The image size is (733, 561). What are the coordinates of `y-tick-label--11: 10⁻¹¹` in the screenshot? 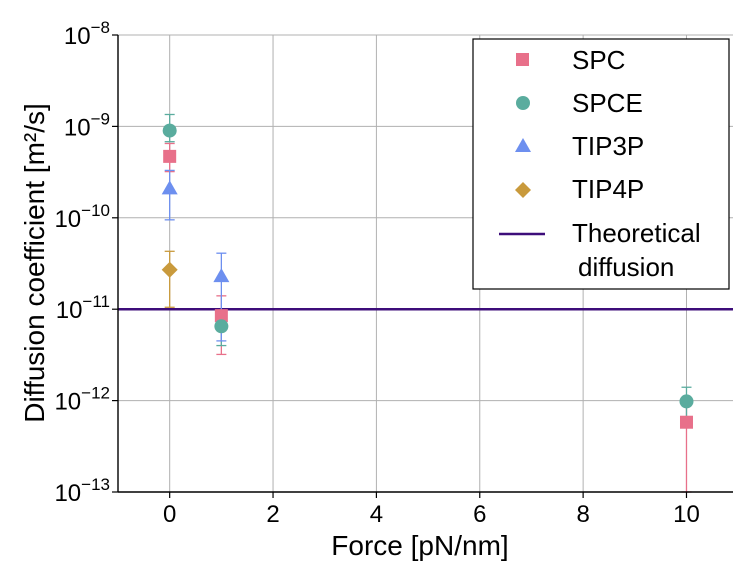 It's located at (83, 308).